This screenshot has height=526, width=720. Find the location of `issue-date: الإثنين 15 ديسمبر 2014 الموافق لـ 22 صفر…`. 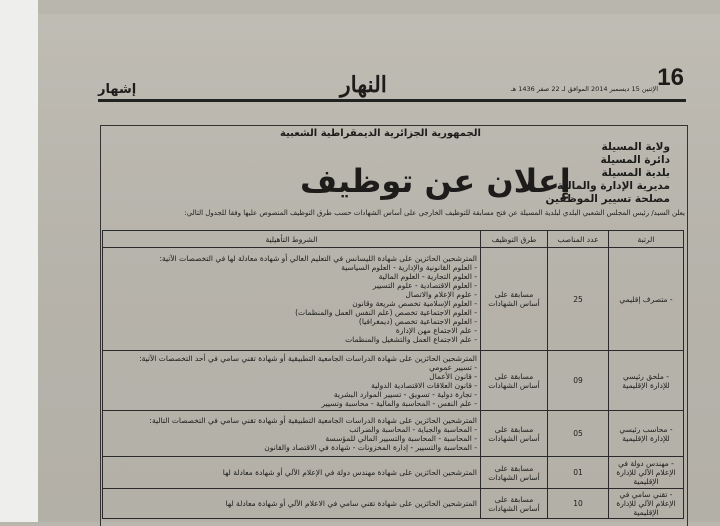

issue-date: الإثنين 15 ديسمبر 2014 الموافق لـ 22 صفر… is located at coordinates (584, 89).